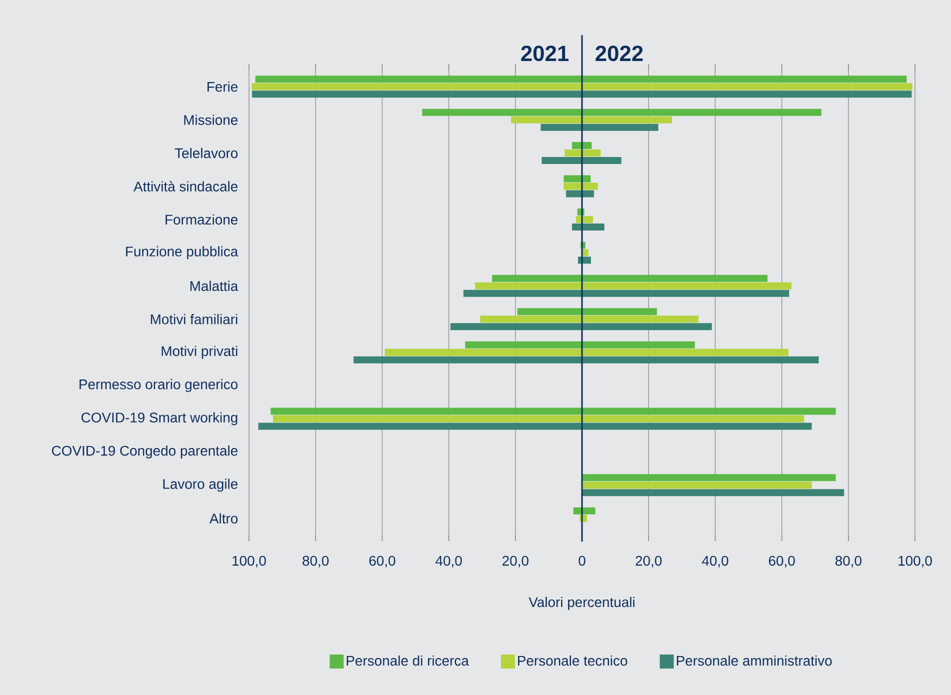 Image resolution: width=951 pixels, height=695 pixels. I want to click on y-tick-label: Malattia, so click(214, 286).